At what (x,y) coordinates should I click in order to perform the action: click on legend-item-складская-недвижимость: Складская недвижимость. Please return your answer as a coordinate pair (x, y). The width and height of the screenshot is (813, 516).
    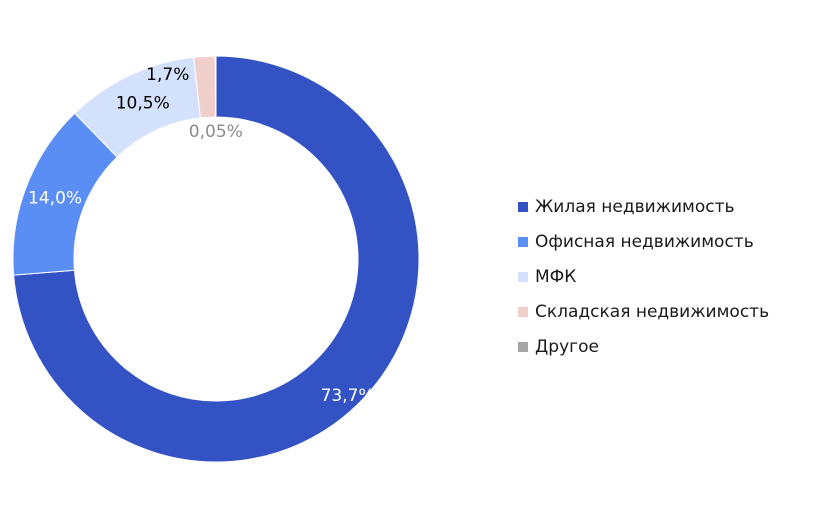
    Looking at the image, I should click on (643, 311).